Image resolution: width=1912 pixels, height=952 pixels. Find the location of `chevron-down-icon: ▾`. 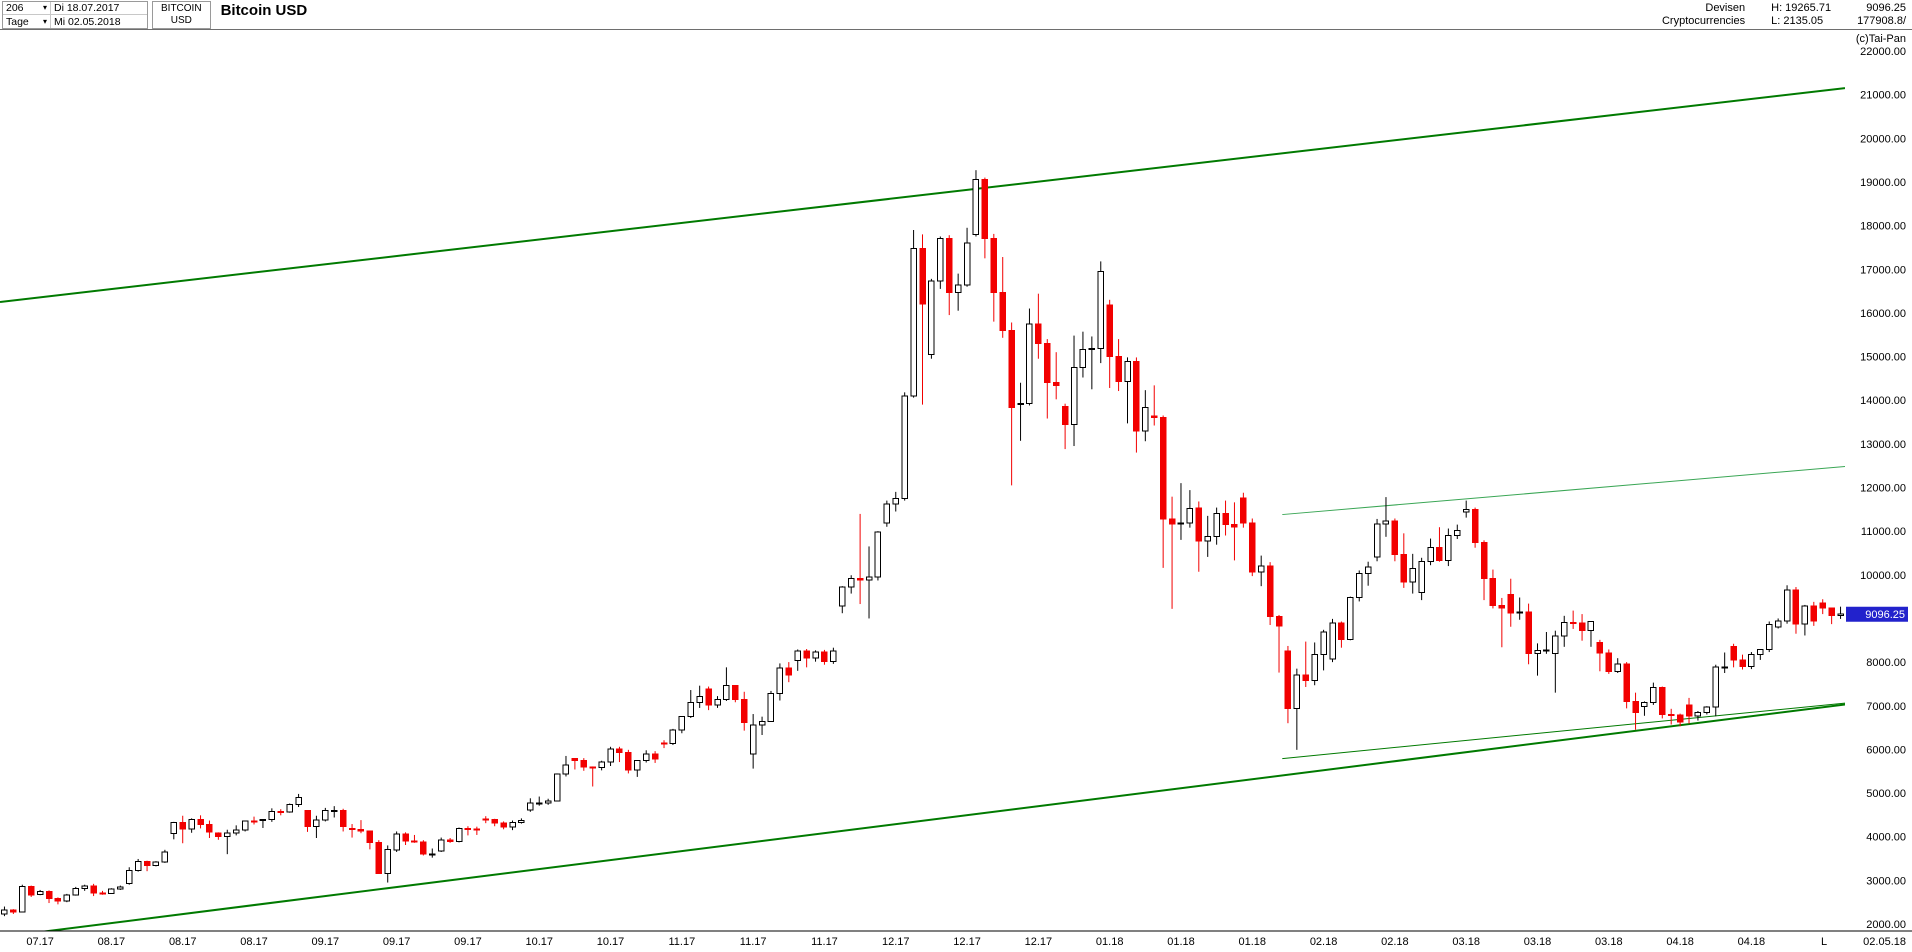

chevron-down-icon: ▾ is located at coordinates (44, 21).